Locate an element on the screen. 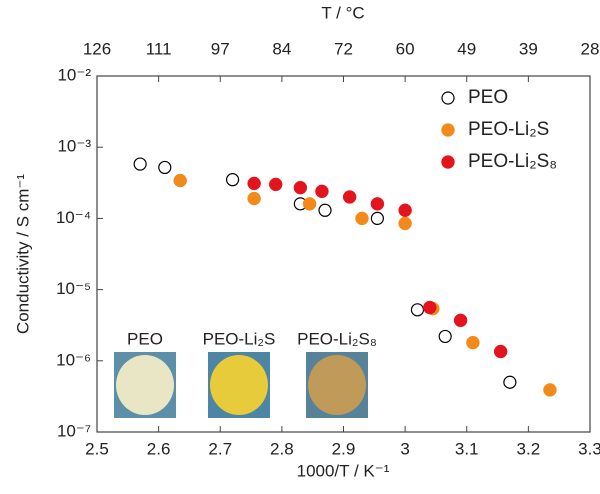 The width and height of the screenshot is (600, 494). x-tick-label: 2.8 is located at coordinates (282, 448).